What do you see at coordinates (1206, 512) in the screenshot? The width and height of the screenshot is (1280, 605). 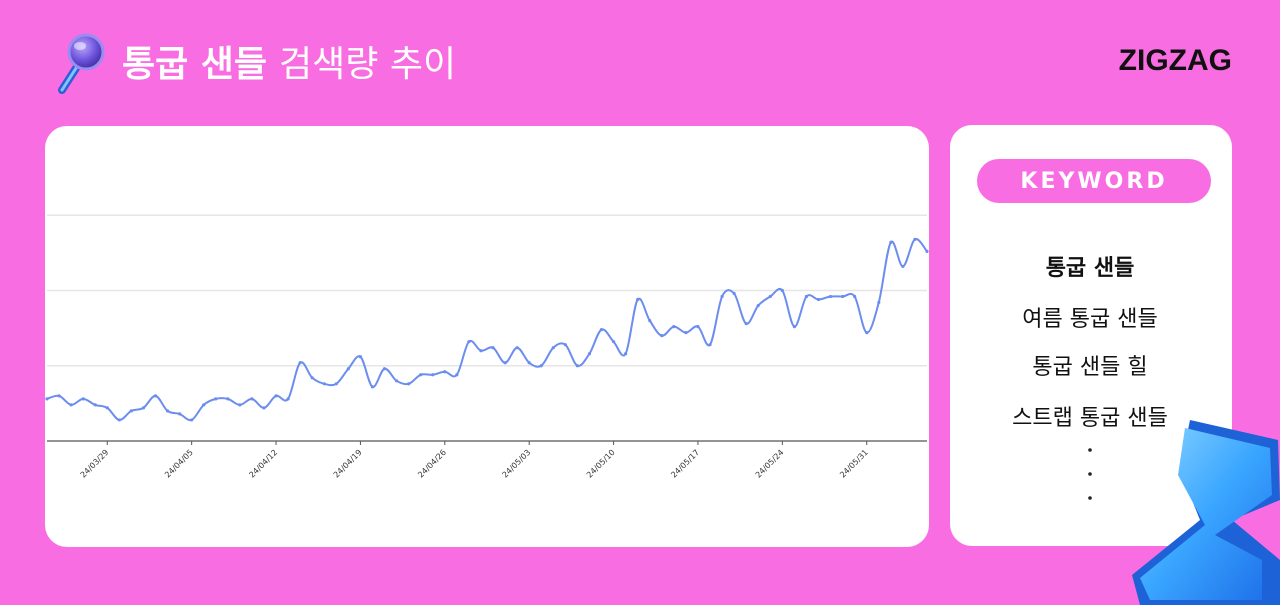 I see `z-decoration` at bounding box center [1206, 512].